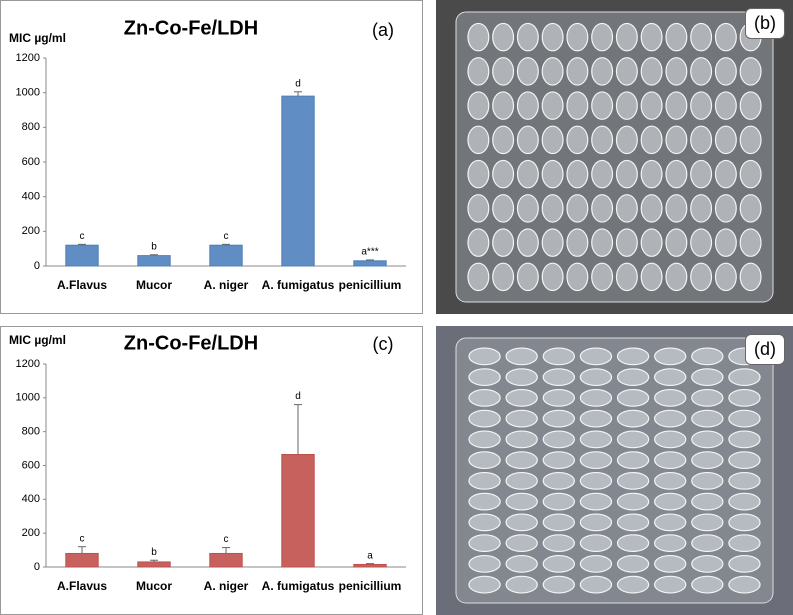 The image size is (793, 615). Describe the element at coordinates (31, 197) in the screenshot. I see `y-tick-label: 400` at that location.